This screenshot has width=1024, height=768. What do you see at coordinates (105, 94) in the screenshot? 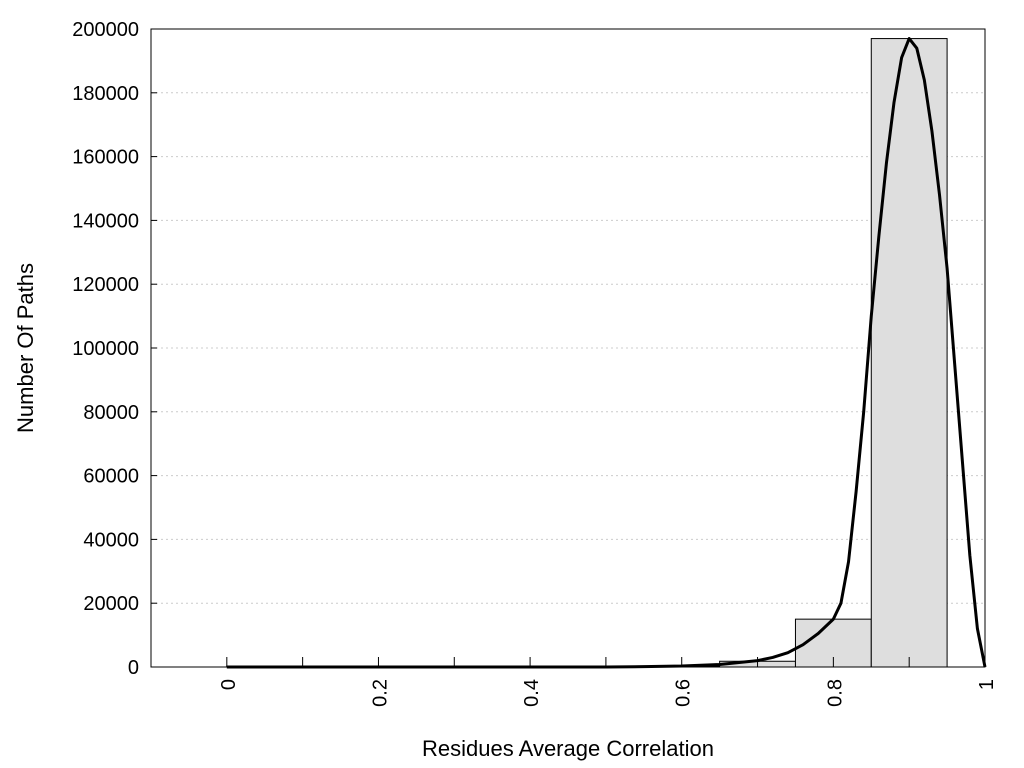
I see `y-tick-label: 180000` at bounding box center [105, 94].